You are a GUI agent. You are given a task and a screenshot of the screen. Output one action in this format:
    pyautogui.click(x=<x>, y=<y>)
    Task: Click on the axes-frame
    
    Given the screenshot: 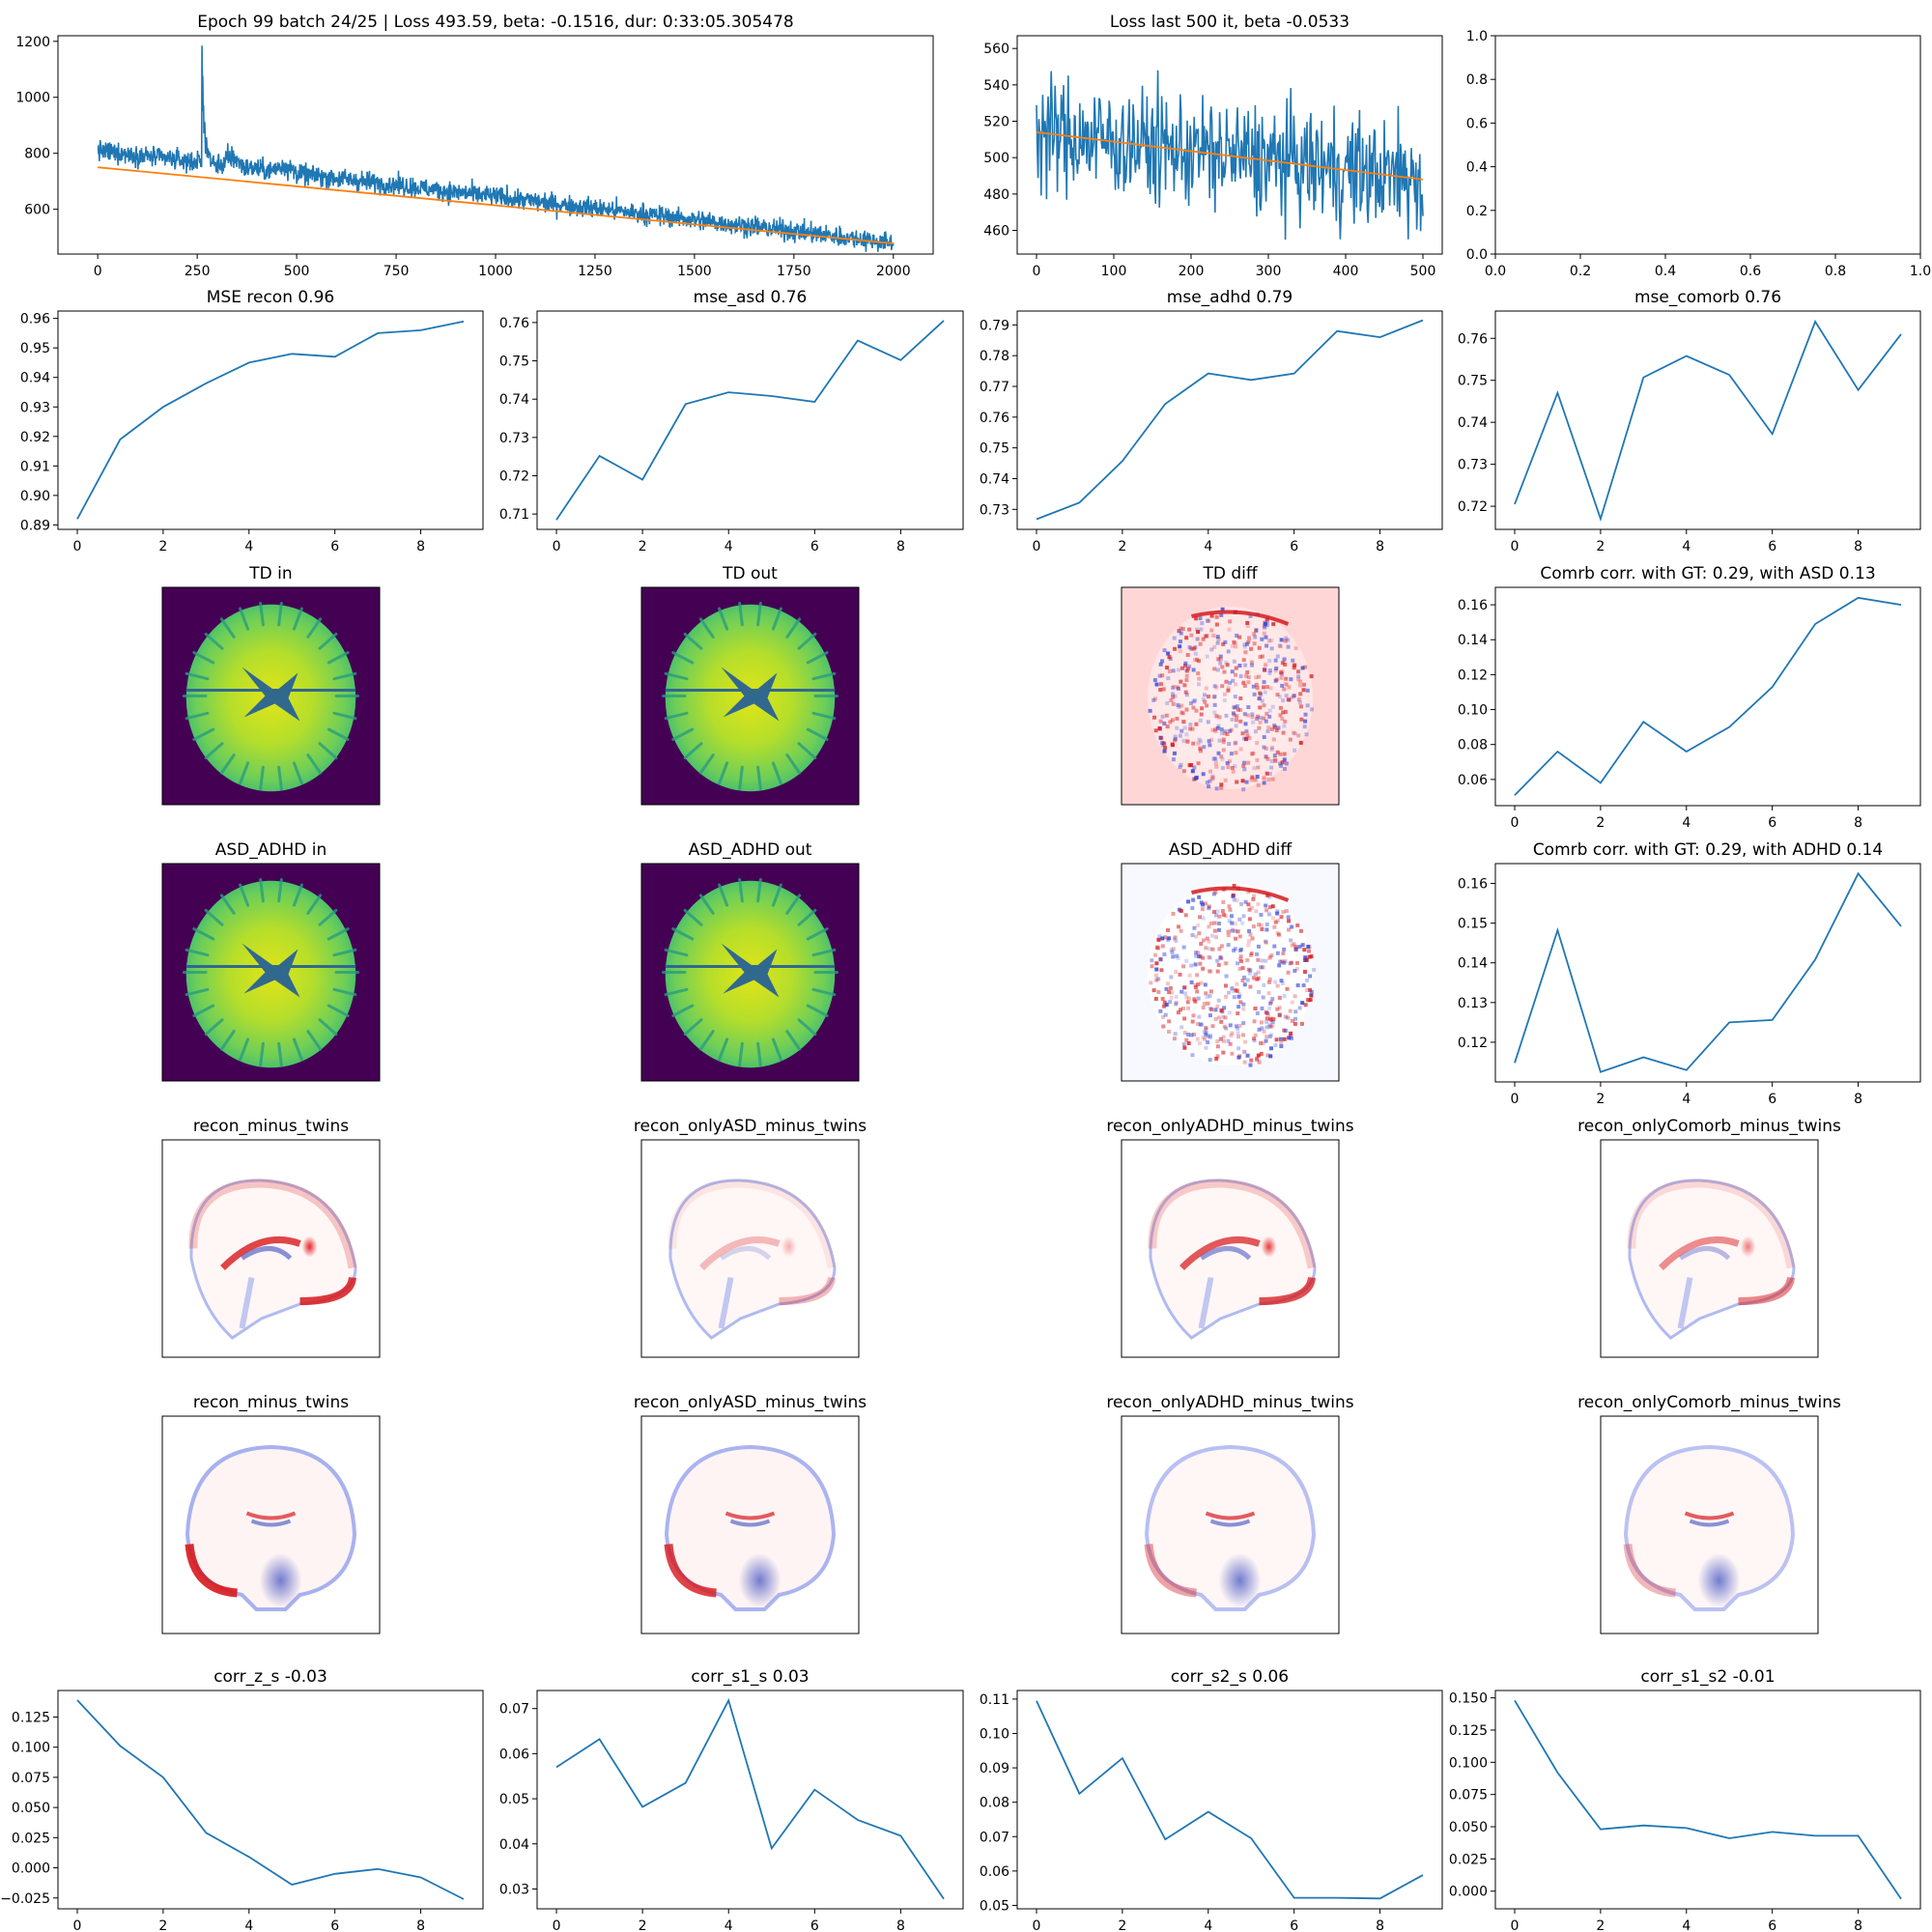 What is the action you would take?
    pyautogui.click(x=270, y=420)
    